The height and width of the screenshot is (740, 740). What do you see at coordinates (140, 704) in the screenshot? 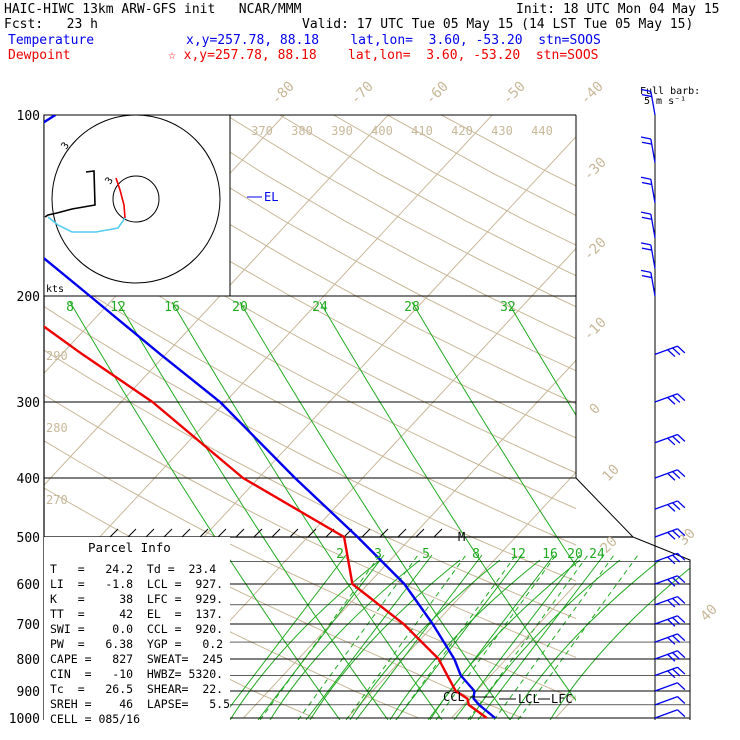
I see `parcel-info-row: SREH = 46 LAPSE= 5.5` at bounding box center [140, 704].